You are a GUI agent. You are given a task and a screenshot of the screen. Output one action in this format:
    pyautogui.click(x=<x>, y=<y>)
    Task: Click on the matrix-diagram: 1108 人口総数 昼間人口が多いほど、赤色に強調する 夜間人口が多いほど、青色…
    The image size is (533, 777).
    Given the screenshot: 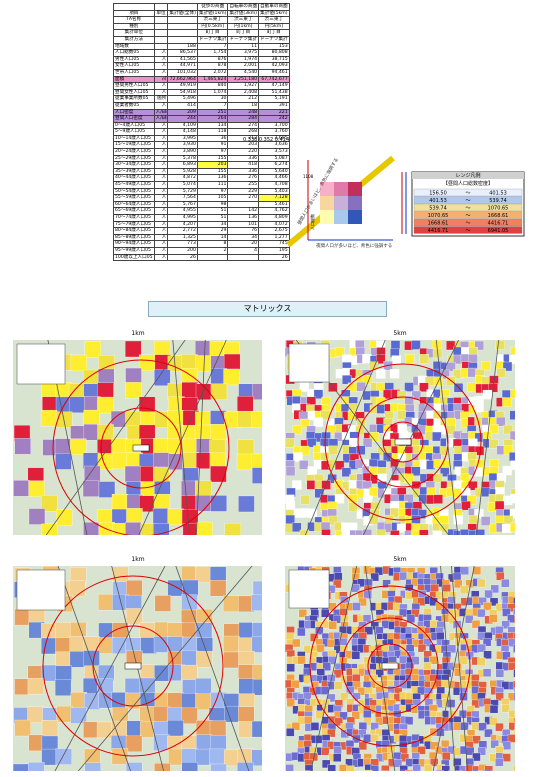 What is the action you would take?
    pyautogui.click(x=340, y=202)
    